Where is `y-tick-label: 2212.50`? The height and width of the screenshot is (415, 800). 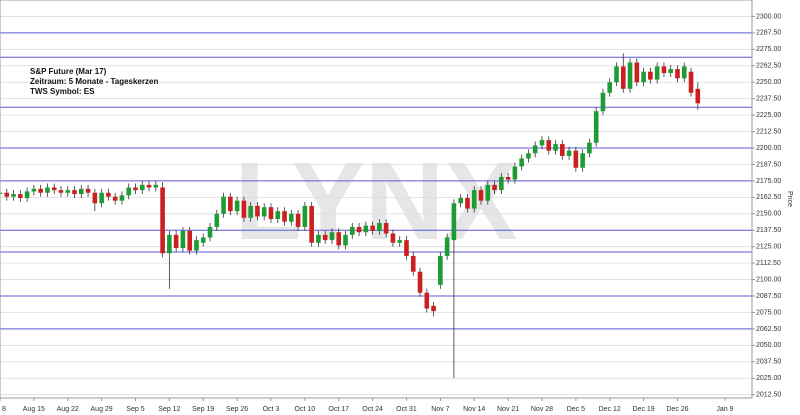
y-tick-label: 2212.50 is located at coordinates (768, 131).